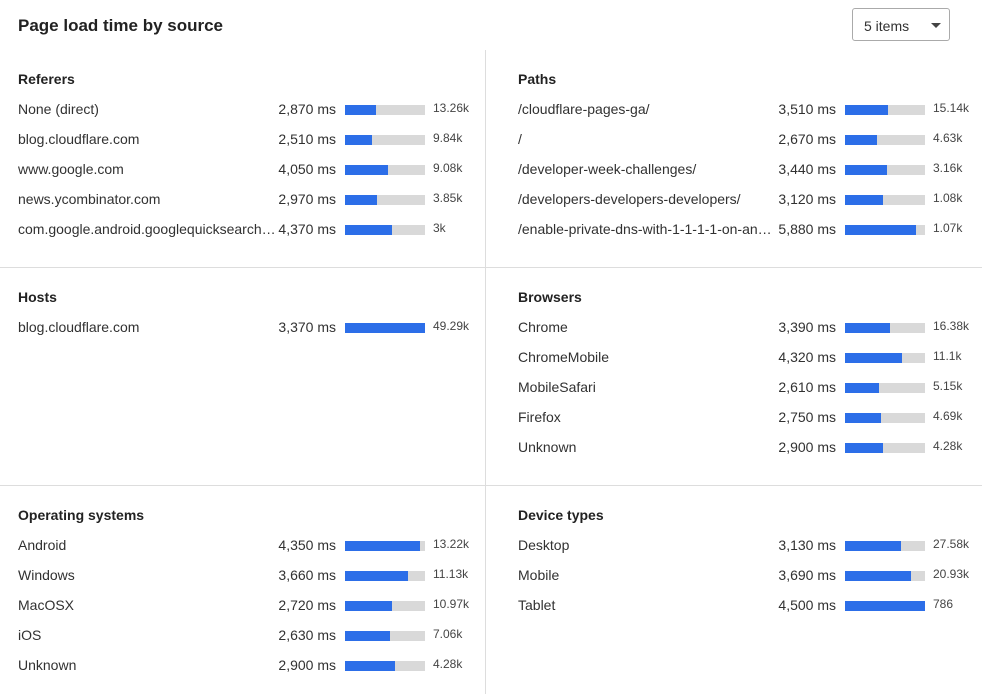 This screenshot has width=982, height=694. I want to click on load-time: 3,440 ms, so click(807, 169).